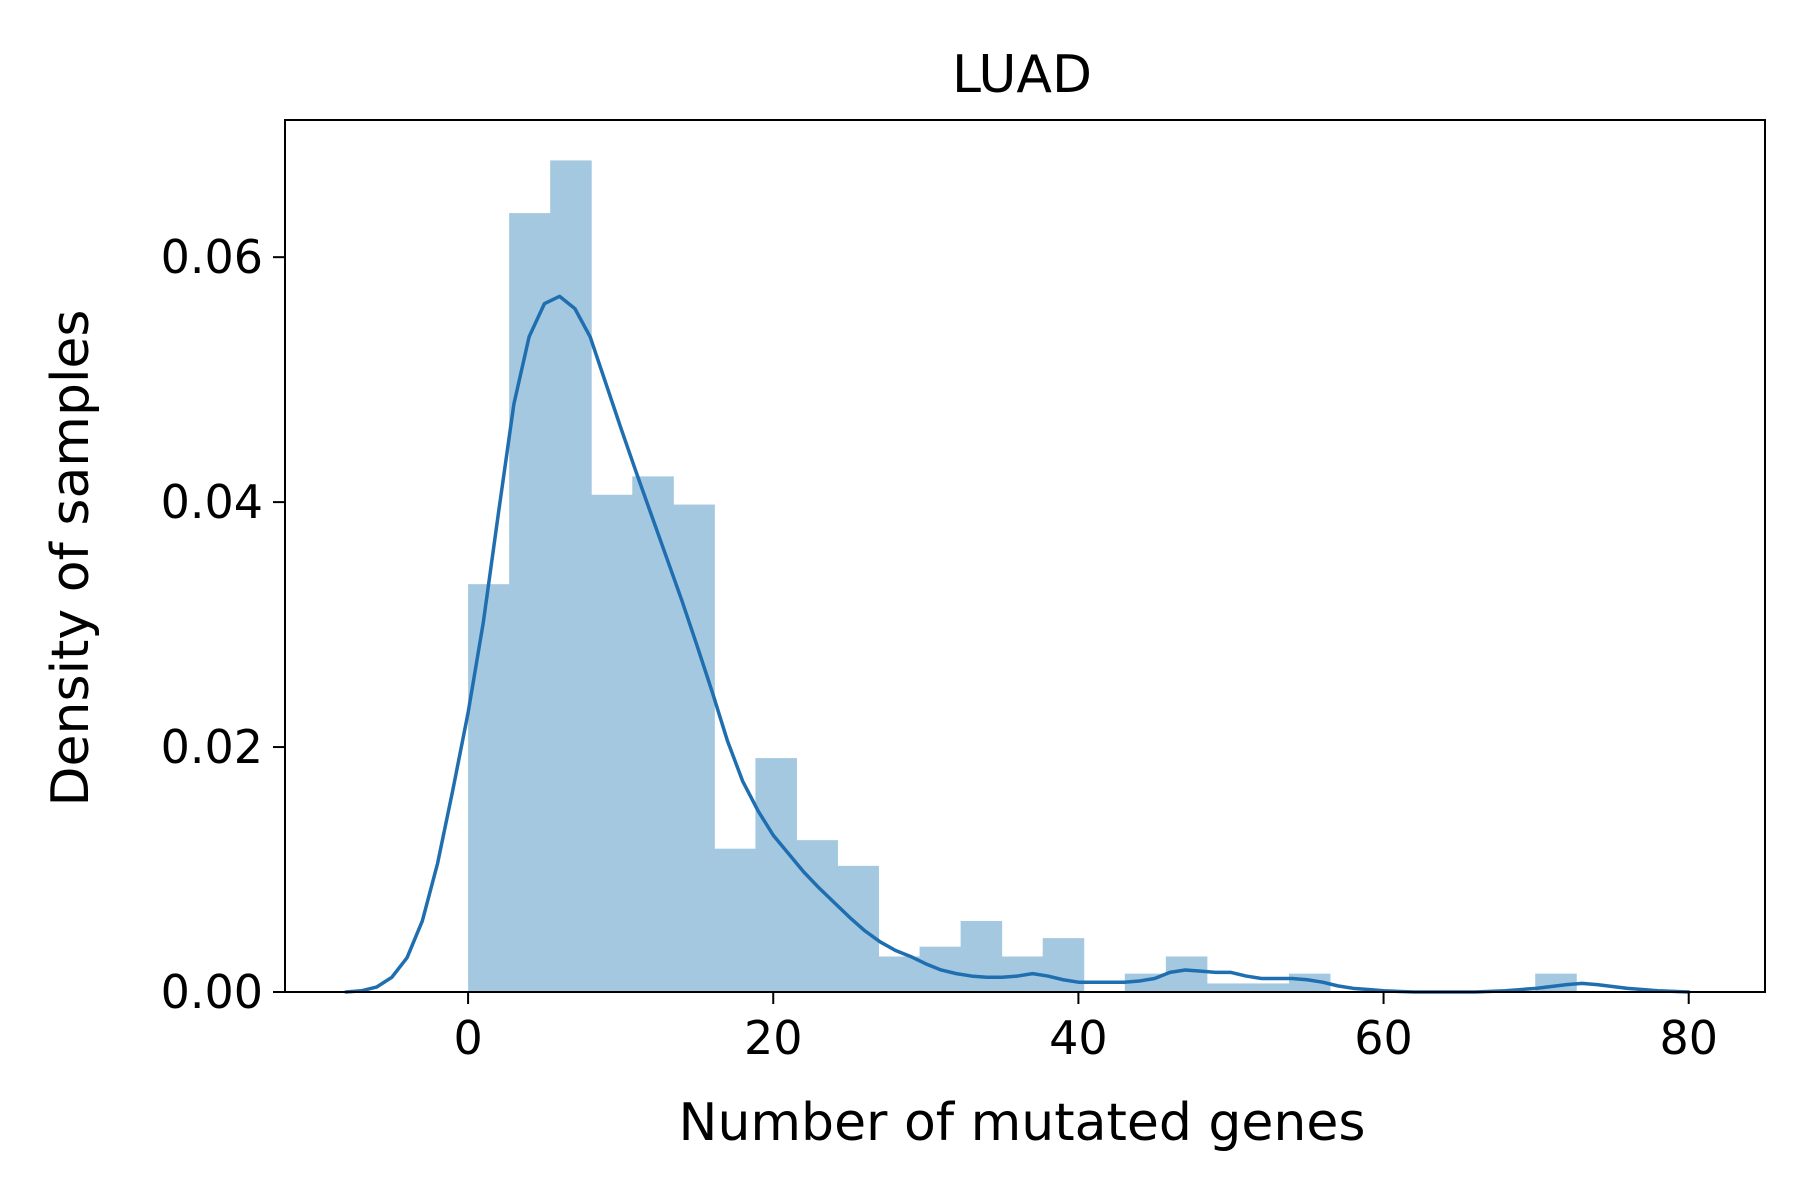 This screenshot has height=1200, width=1800. I want to click on x-tick-label: 60, so click(1383, 1038).